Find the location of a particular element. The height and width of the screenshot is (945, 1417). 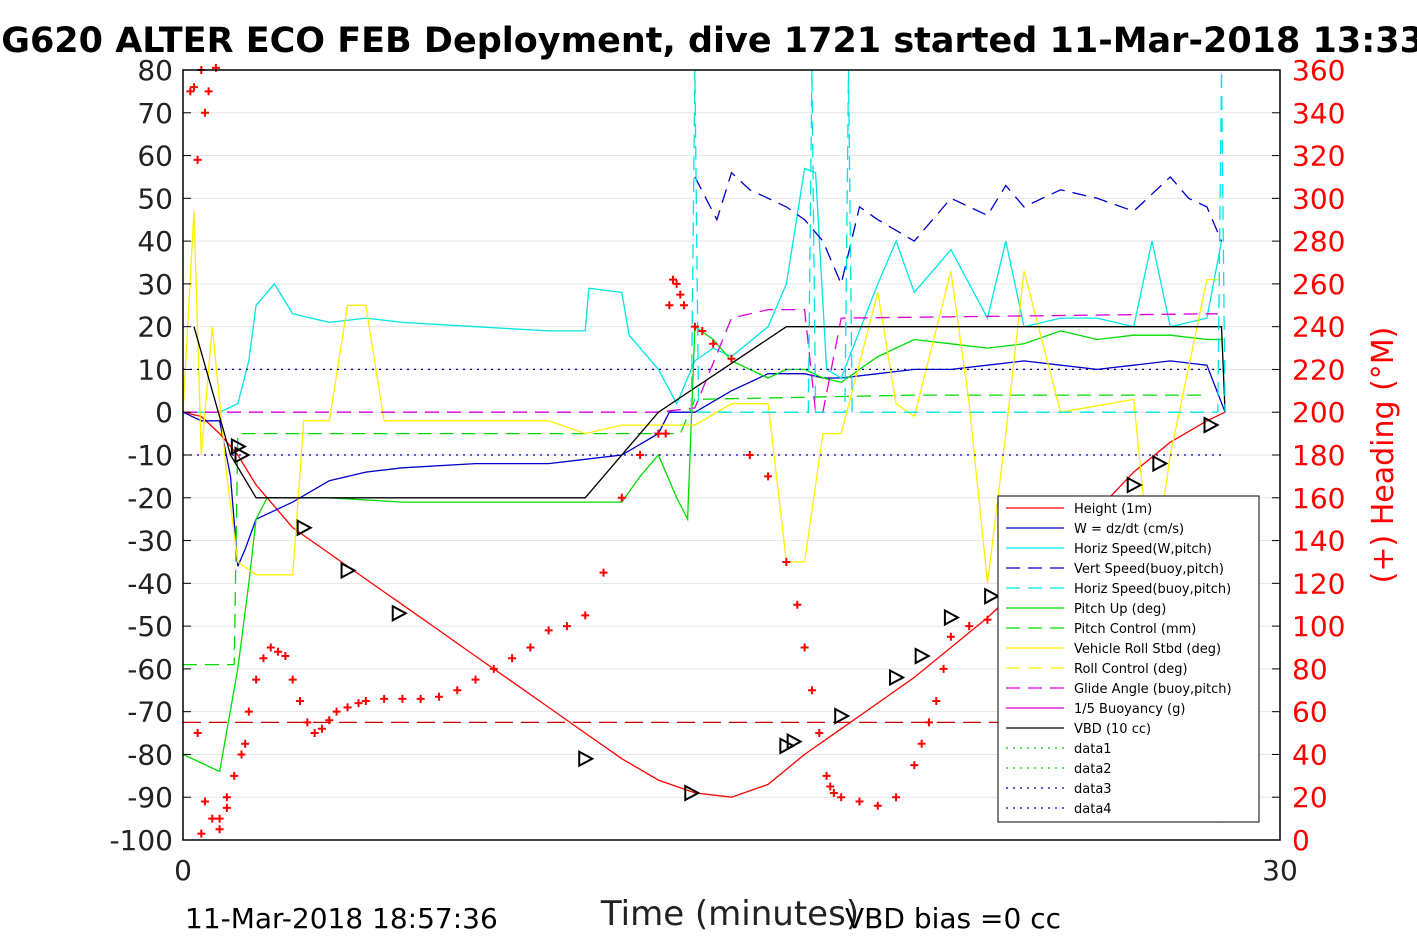

y-tick-label-right: 120 is located at coordinates (1318, 583).